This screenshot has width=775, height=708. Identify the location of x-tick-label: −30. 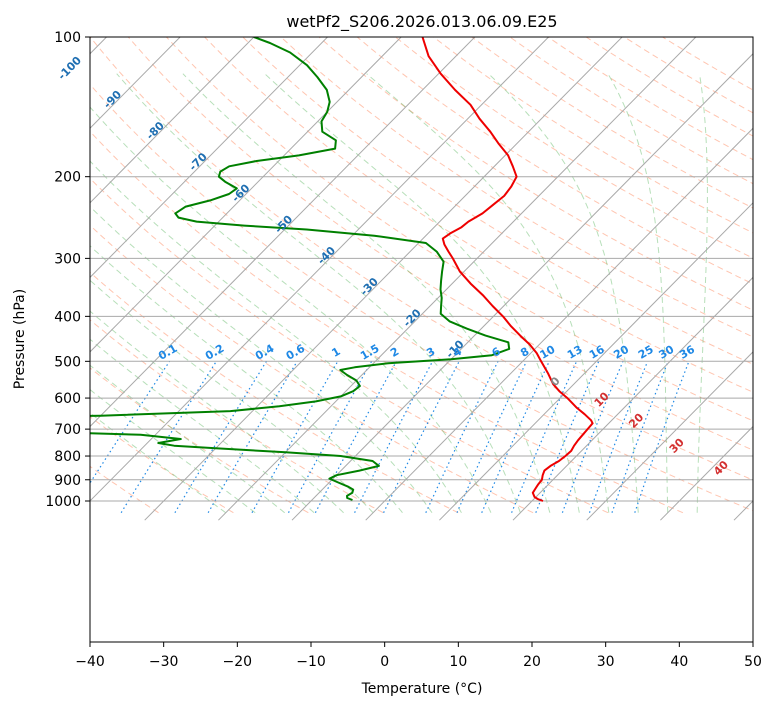
(164, 662).